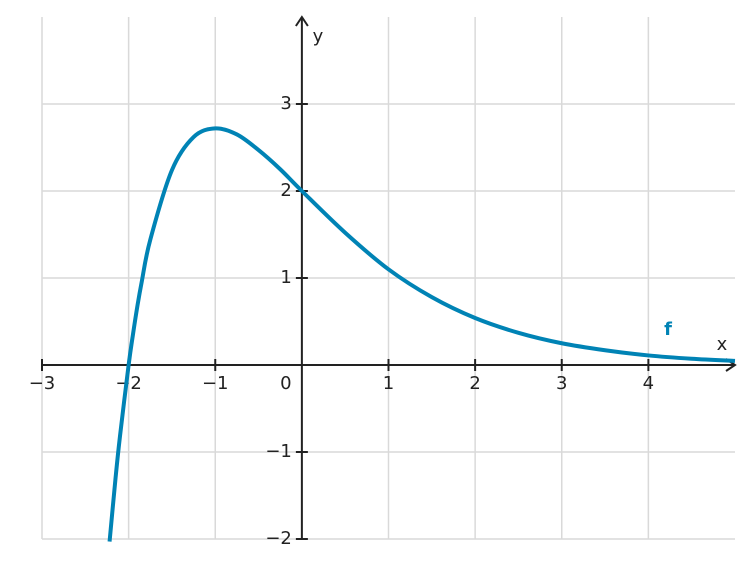 This screenshot has width=755, height=567. I want to click on y-tick-label: −1, so click(278, 451).